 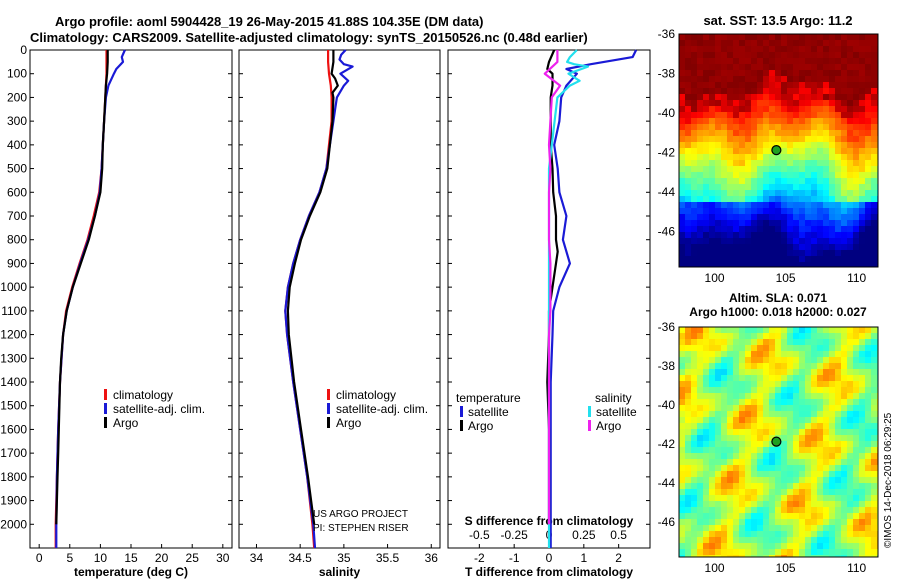 I want to click on temperature-series-climatology, so click(x=81, y=299).